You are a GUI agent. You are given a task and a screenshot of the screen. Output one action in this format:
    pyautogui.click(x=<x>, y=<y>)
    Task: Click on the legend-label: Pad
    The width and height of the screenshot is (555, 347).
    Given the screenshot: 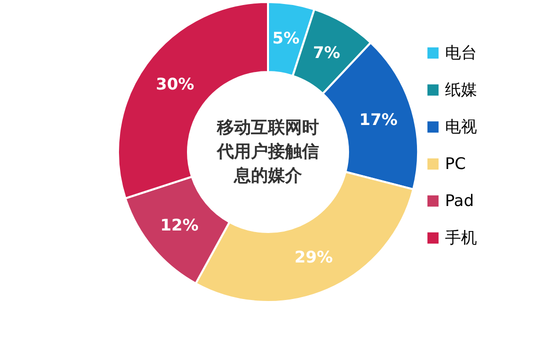 What is the action you would take?
    pyautogui.click(x=459, y=200)
    